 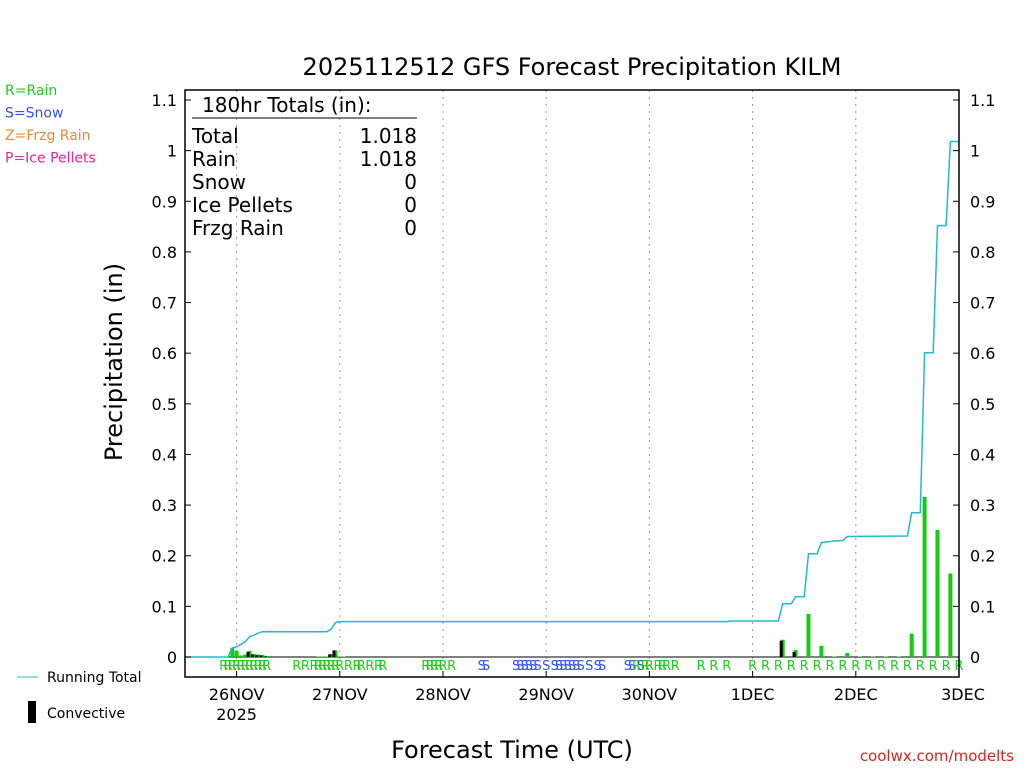 I want to click on y-tick-label-left: 1.1, so click(x=164, y=100).